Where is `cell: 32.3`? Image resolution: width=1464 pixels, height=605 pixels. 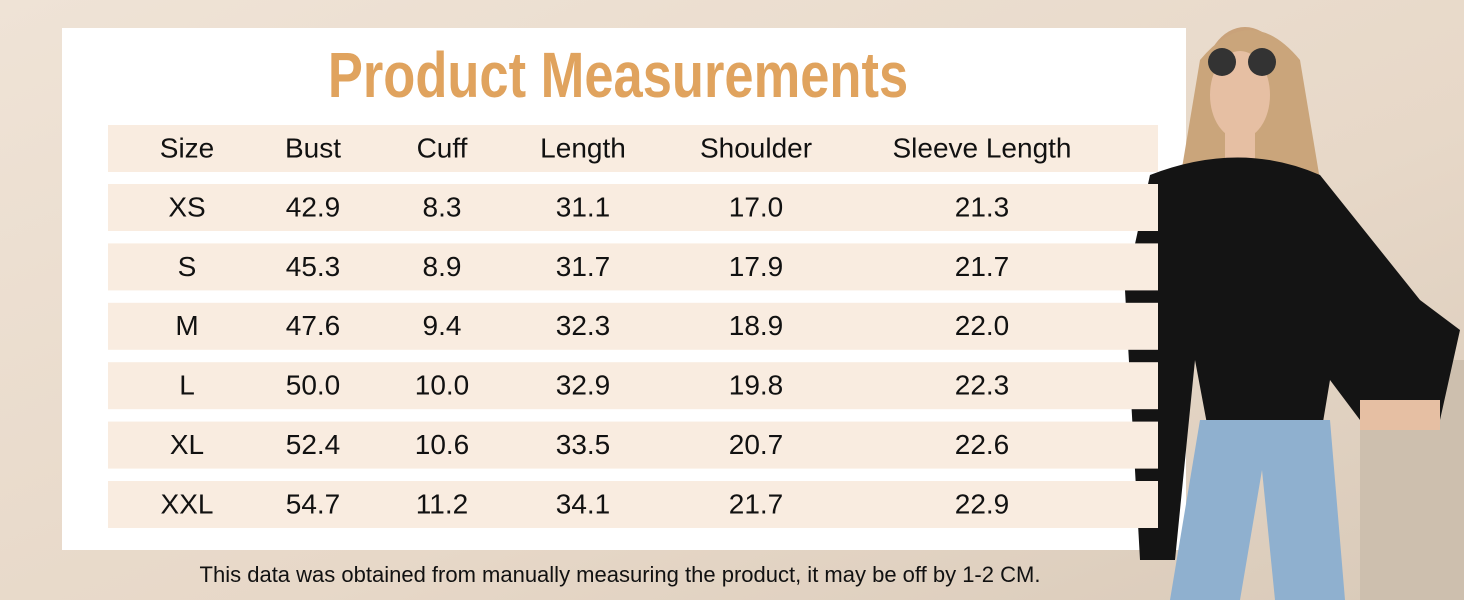
cell: 32.3 is located at coordinates (583, 325).